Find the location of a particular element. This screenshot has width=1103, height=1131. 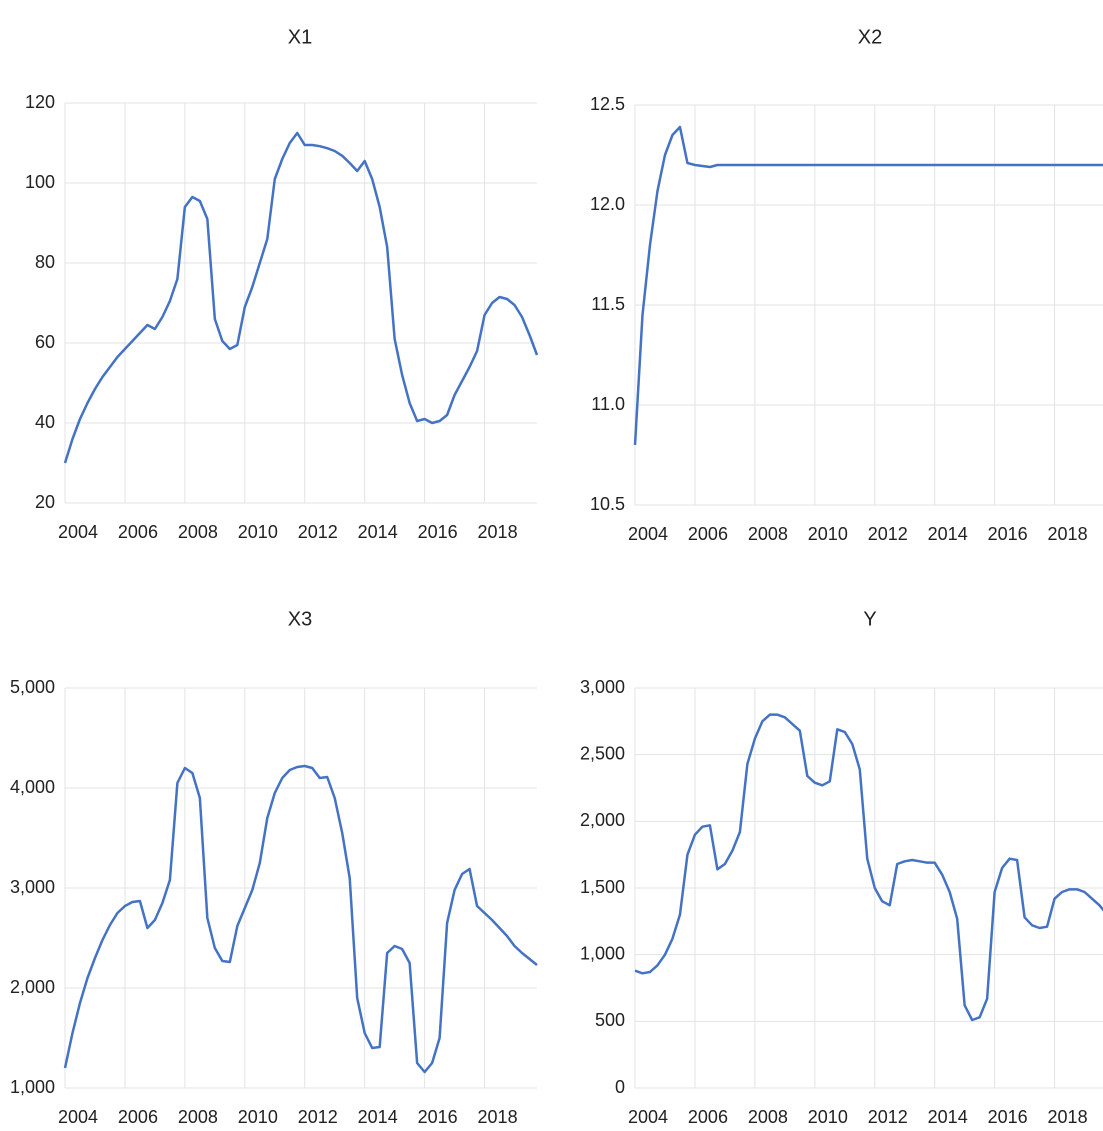

y-tick-label: 2,500 is located at coordinates (602, 753).